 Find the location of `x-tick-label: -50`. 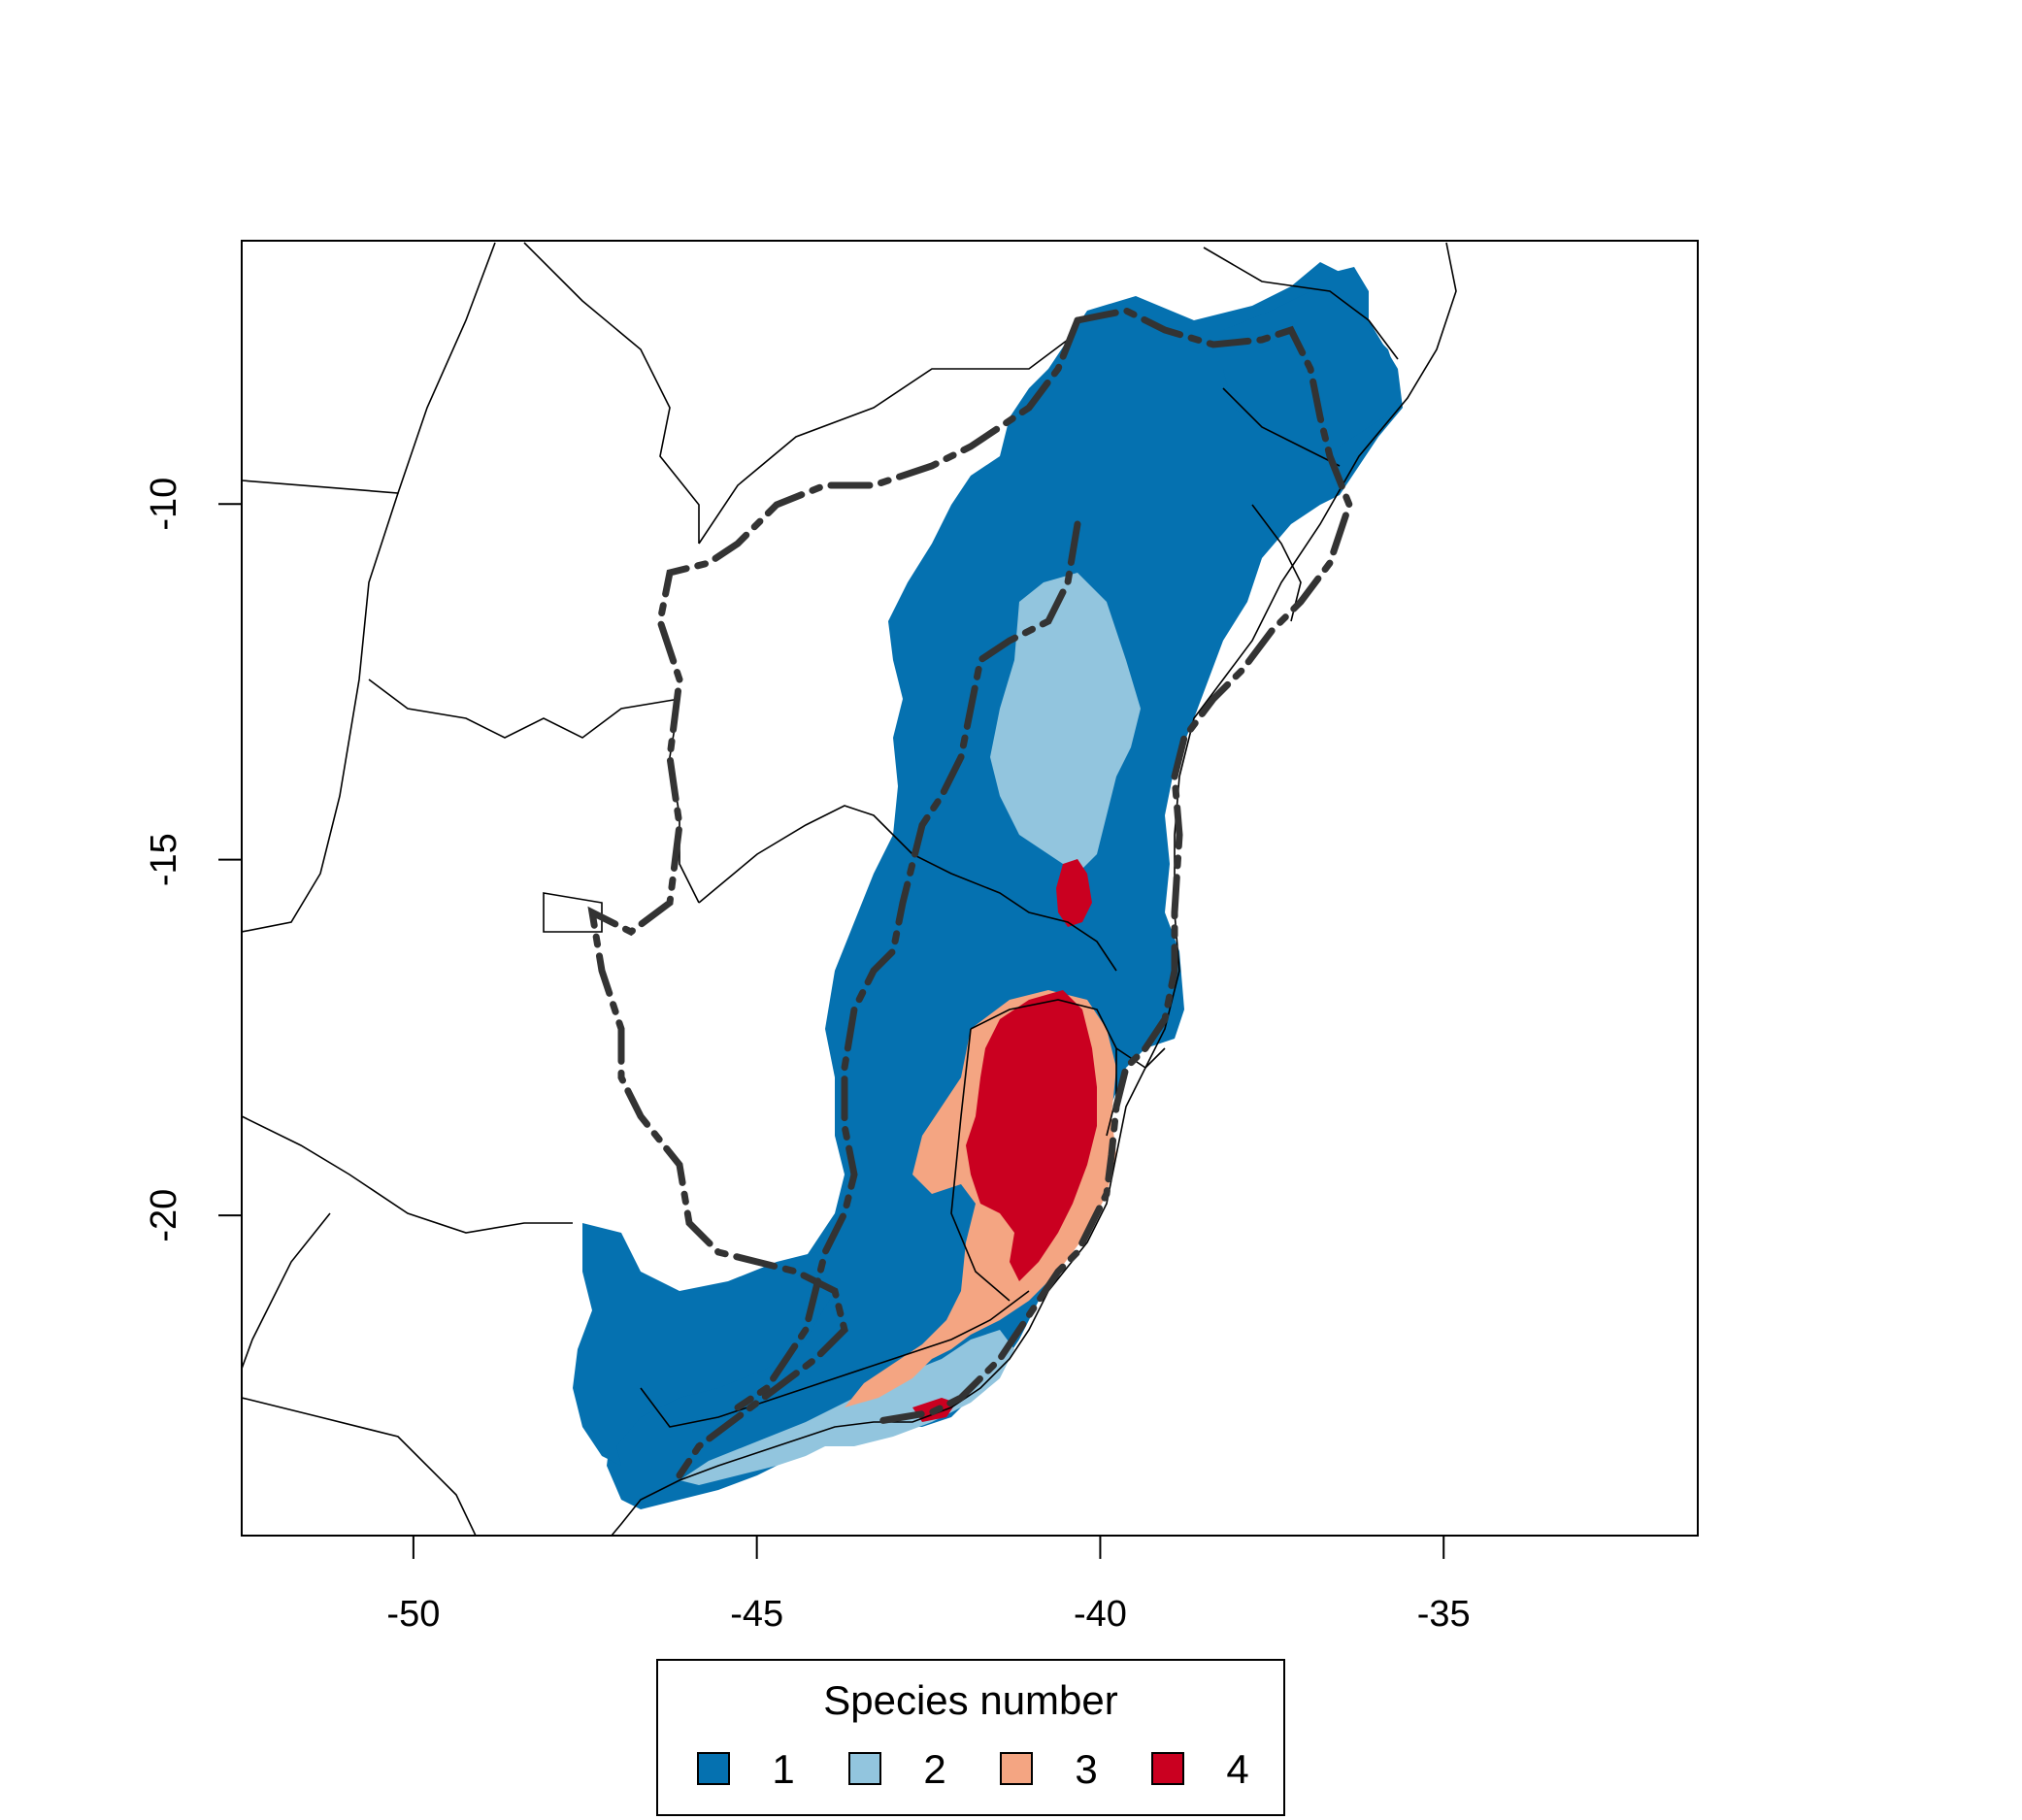

x-tick-label: -50 is located at coordinates (413, 1614).